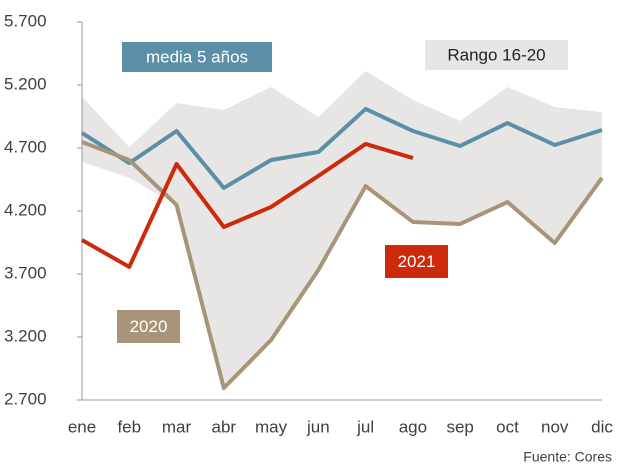  What do you see at coordinates (25, 272) in the screenshot?
I see `y-tick-label: 3.700` at bounding box center [25, 272].